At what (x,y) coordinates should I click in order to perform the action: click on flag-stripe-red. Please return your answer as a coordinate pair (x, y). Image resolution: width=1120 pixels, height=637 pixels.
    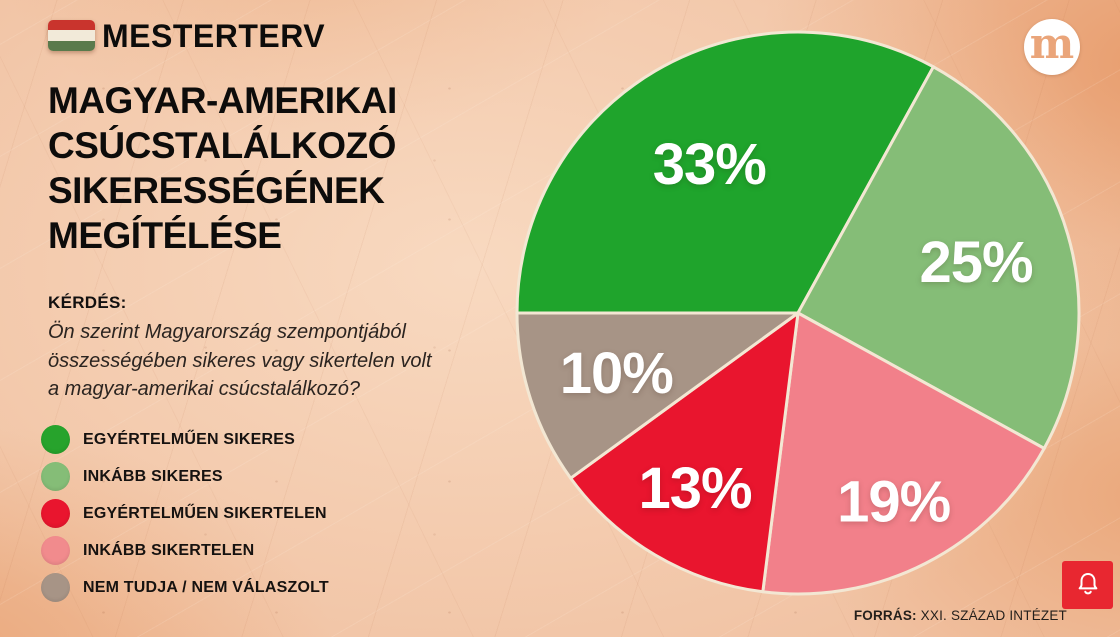
    Looking at the image, I should click on (71, 25).